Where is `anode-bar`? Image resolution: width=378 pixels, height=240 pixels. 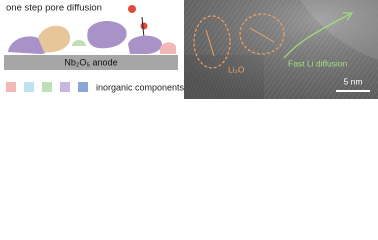 anode-bar is located at coordinates (91, 62).